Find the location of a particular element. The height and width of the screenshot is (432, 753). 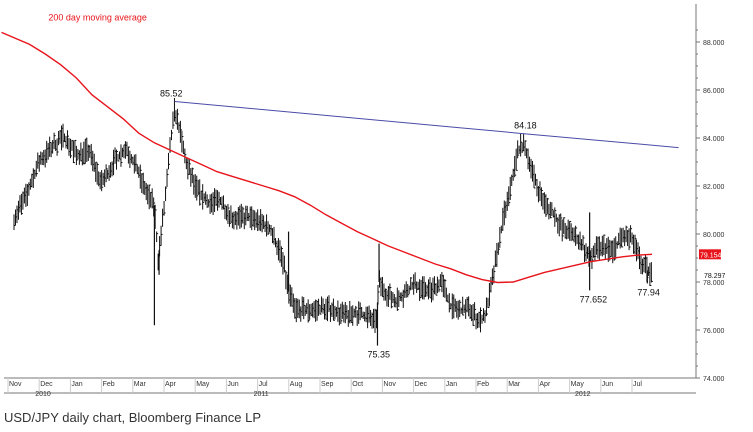

y-tick-label: 84.000 is located at coordinates (714, 139).